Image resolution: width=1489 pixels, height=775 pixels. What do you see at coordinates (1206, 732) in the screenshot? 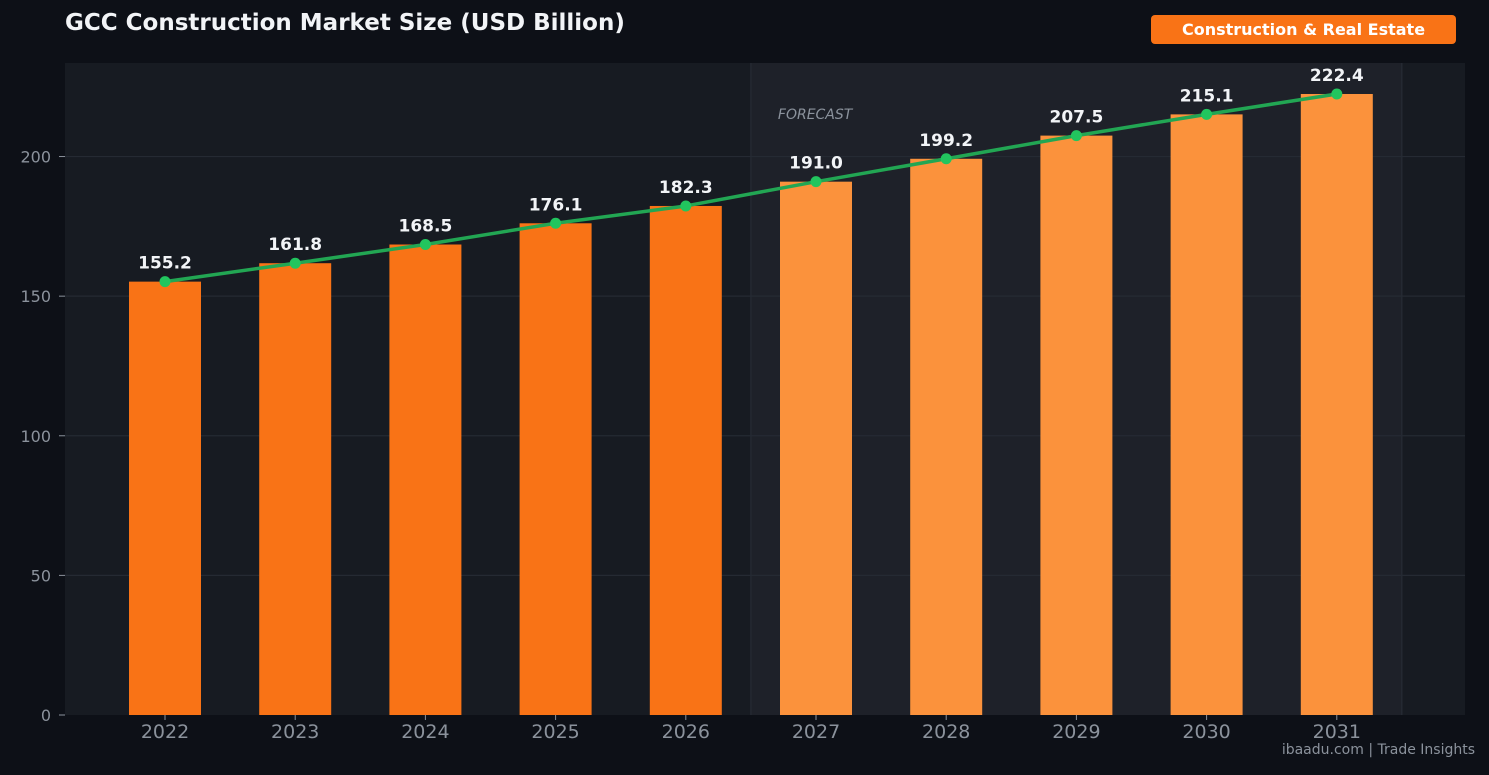
I see `x-tick-label: 2030` at bounding box center [1206, 732].